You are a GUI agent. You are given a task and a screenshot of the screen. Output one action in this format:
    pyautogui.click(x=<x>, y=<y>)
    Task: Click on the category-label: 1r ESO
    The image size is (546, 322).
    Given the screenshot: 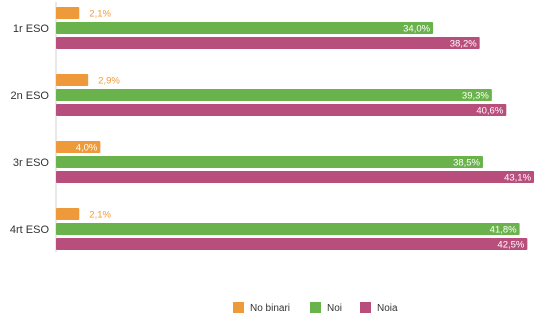 What is the action you would take?
    pyautogui.click(x=31, y=29)
    